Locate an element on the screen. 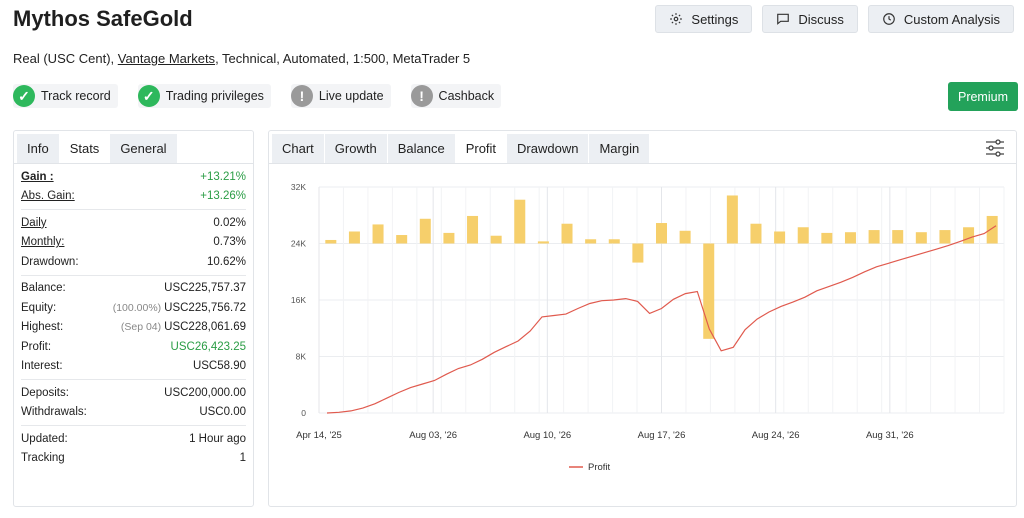 Image resolution: width=1024 pixels, height=518 pixels. tab-info: Info is located at coordinates (38, 148).